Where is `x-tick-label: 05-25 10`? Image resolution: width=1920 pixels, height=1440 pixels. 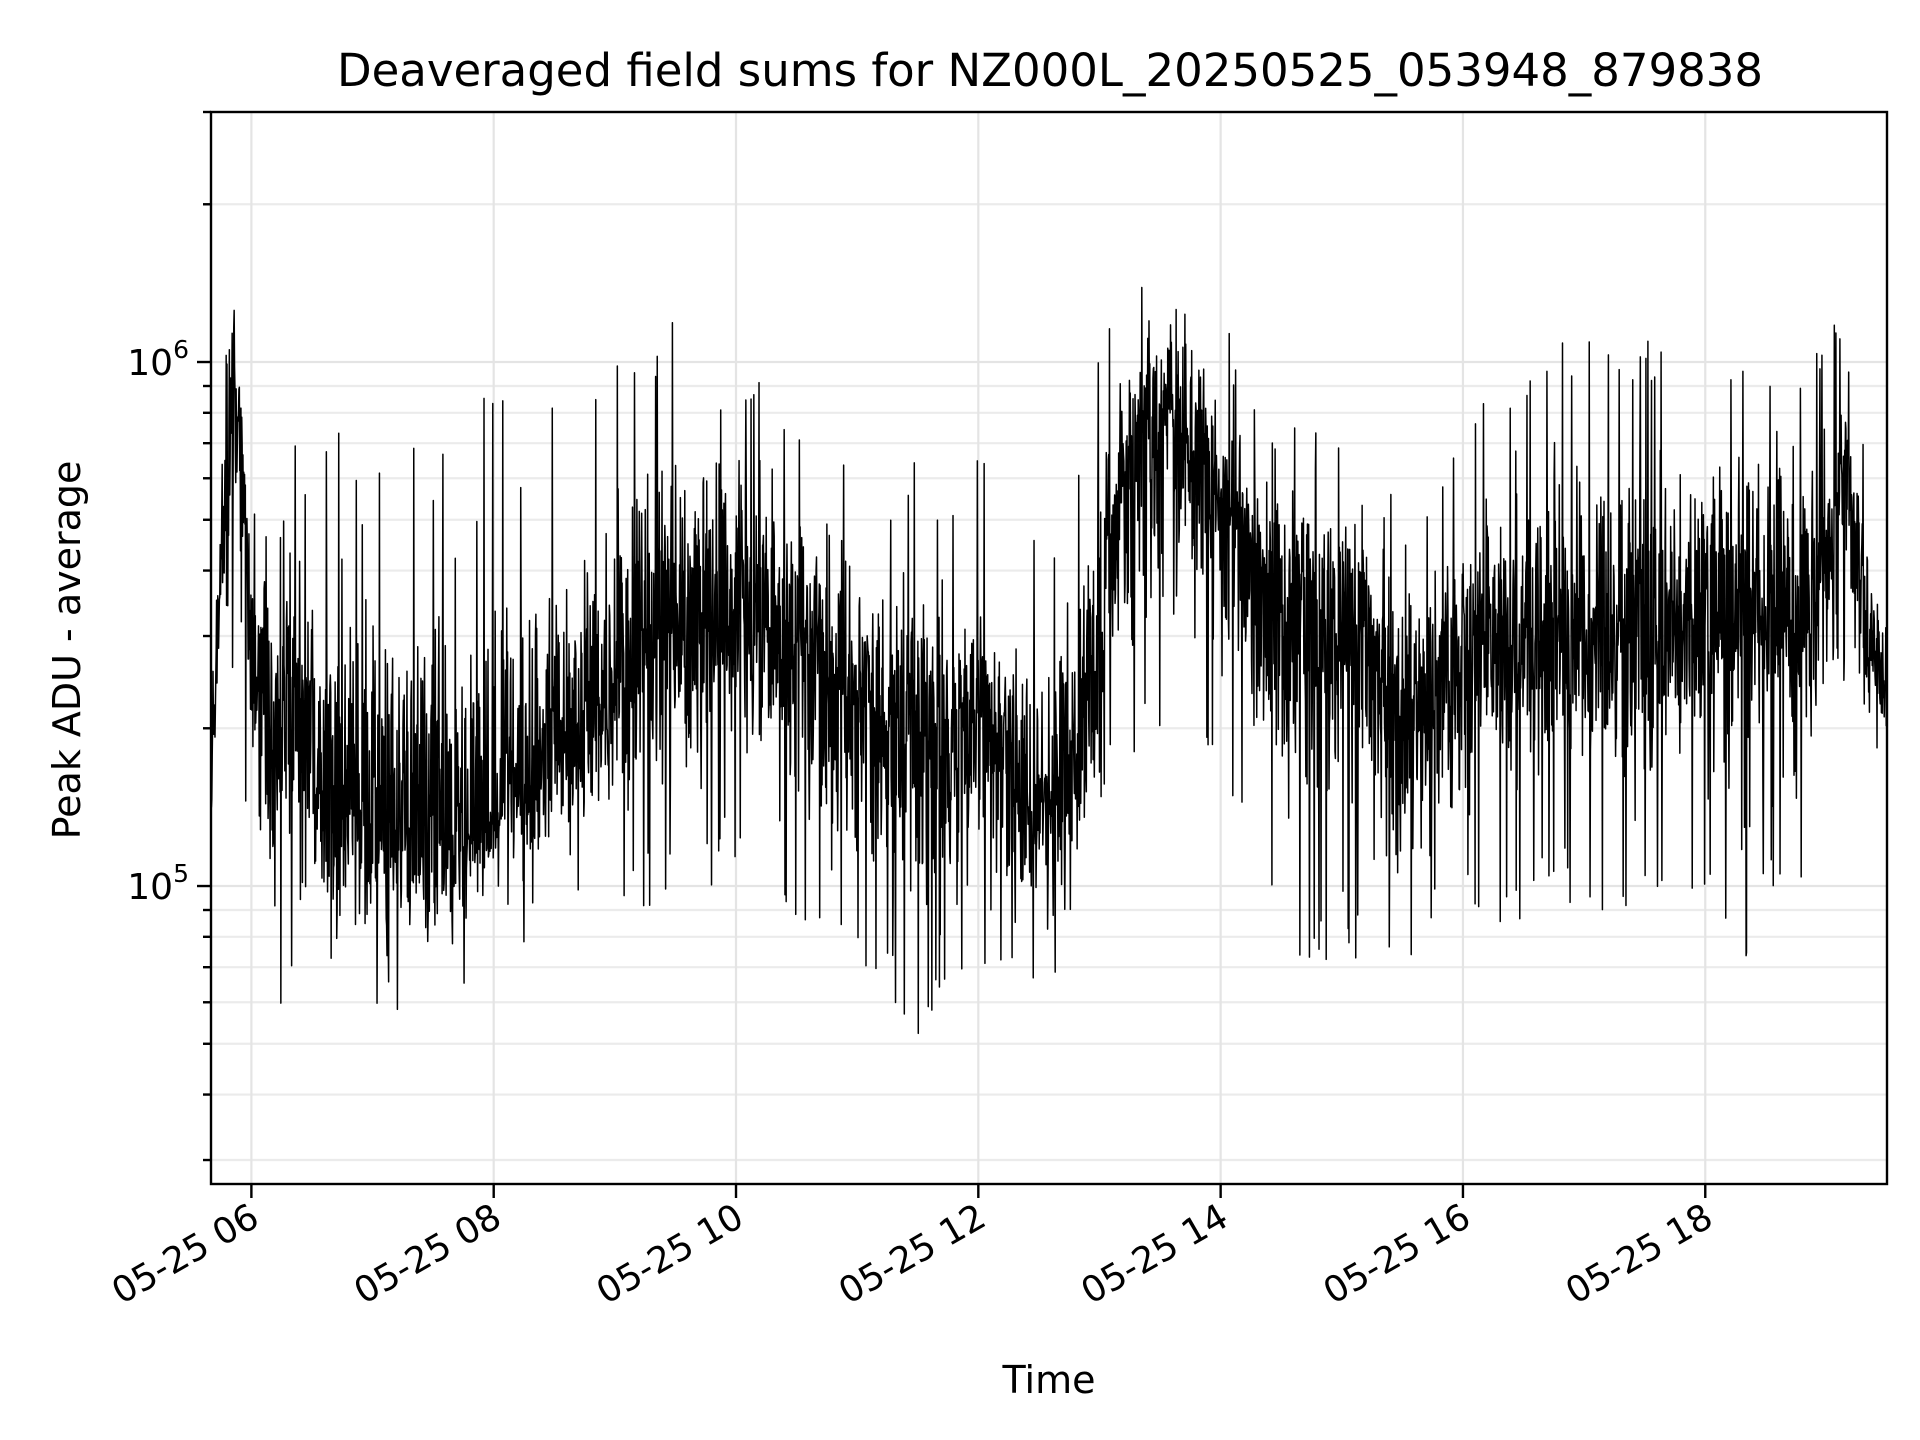 x-tick-label: 05-25 10 is located at coordinates (670, 1254).